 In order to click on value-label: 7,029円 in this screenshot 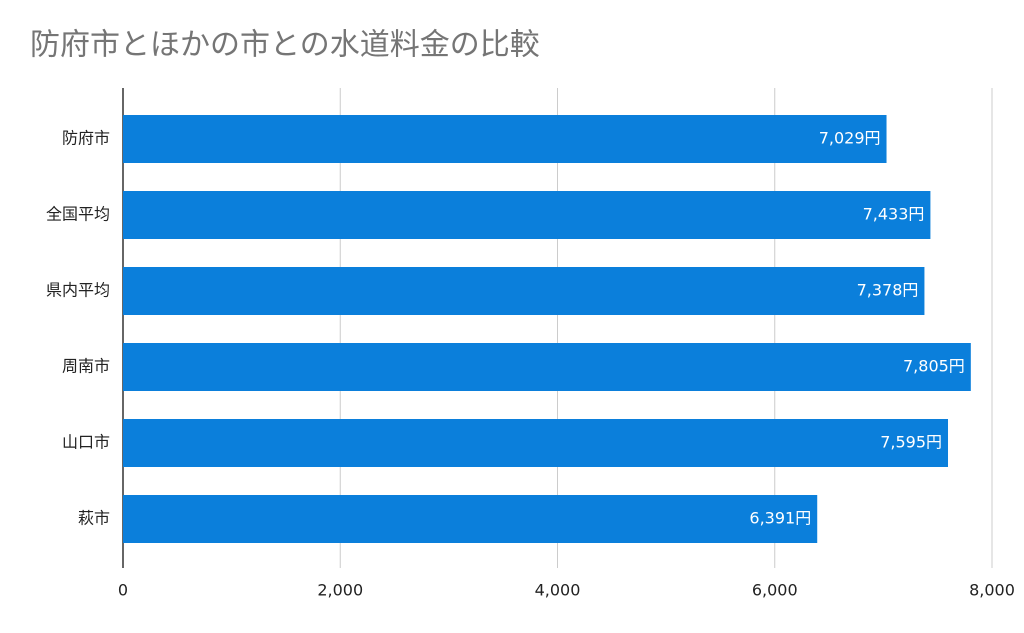, I will do `click(850, 138)`.